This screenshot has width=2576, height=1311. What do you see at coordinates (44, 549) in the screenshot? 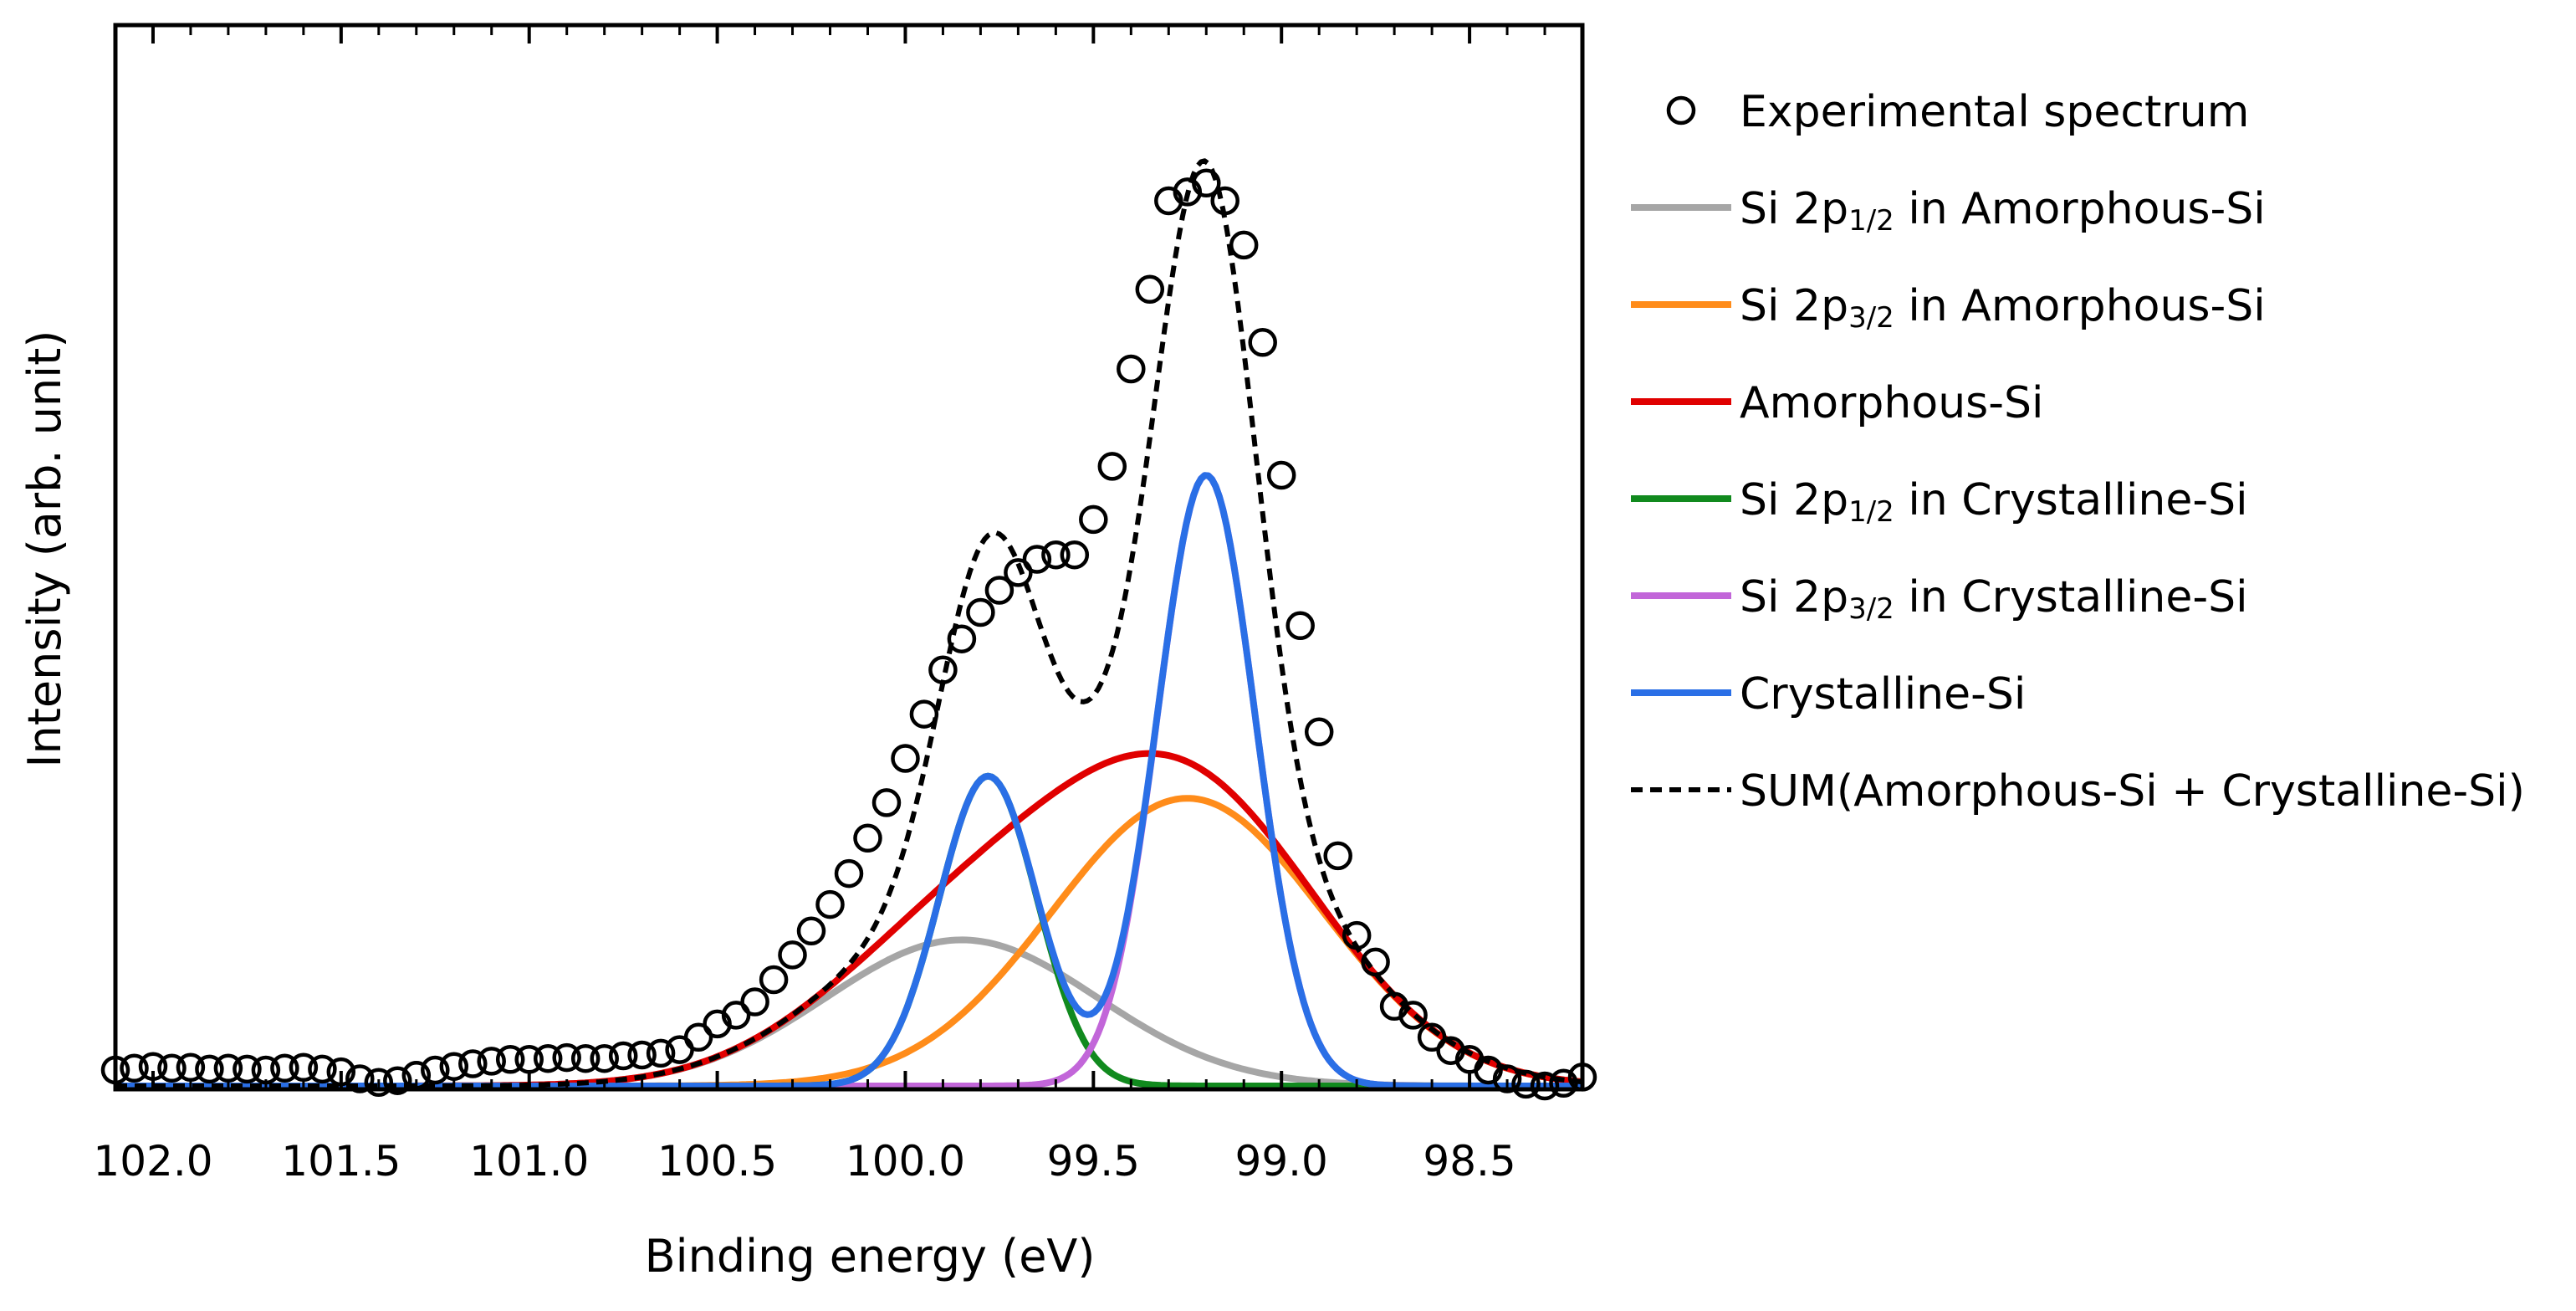
I see `y-axis-label: Intensity (arb. unit)` at bounding box center [44, 549].